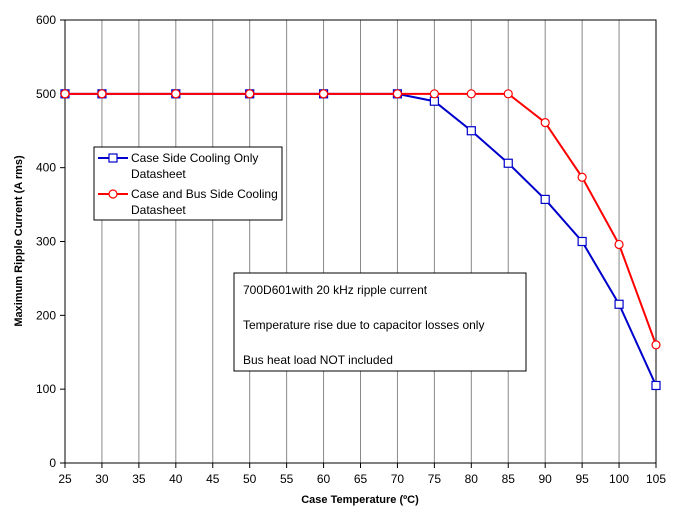 The height and width of the screenshot is (508, 677). Describe the element at coordinates (546, 479) in the screenshot. I see `x-tick-label: 90` at that location.